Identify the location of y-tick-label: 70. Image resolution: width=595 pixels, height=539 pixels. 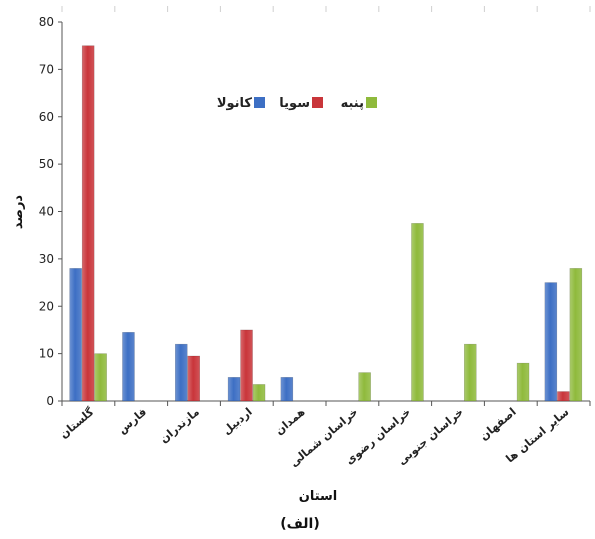
(46, 69).